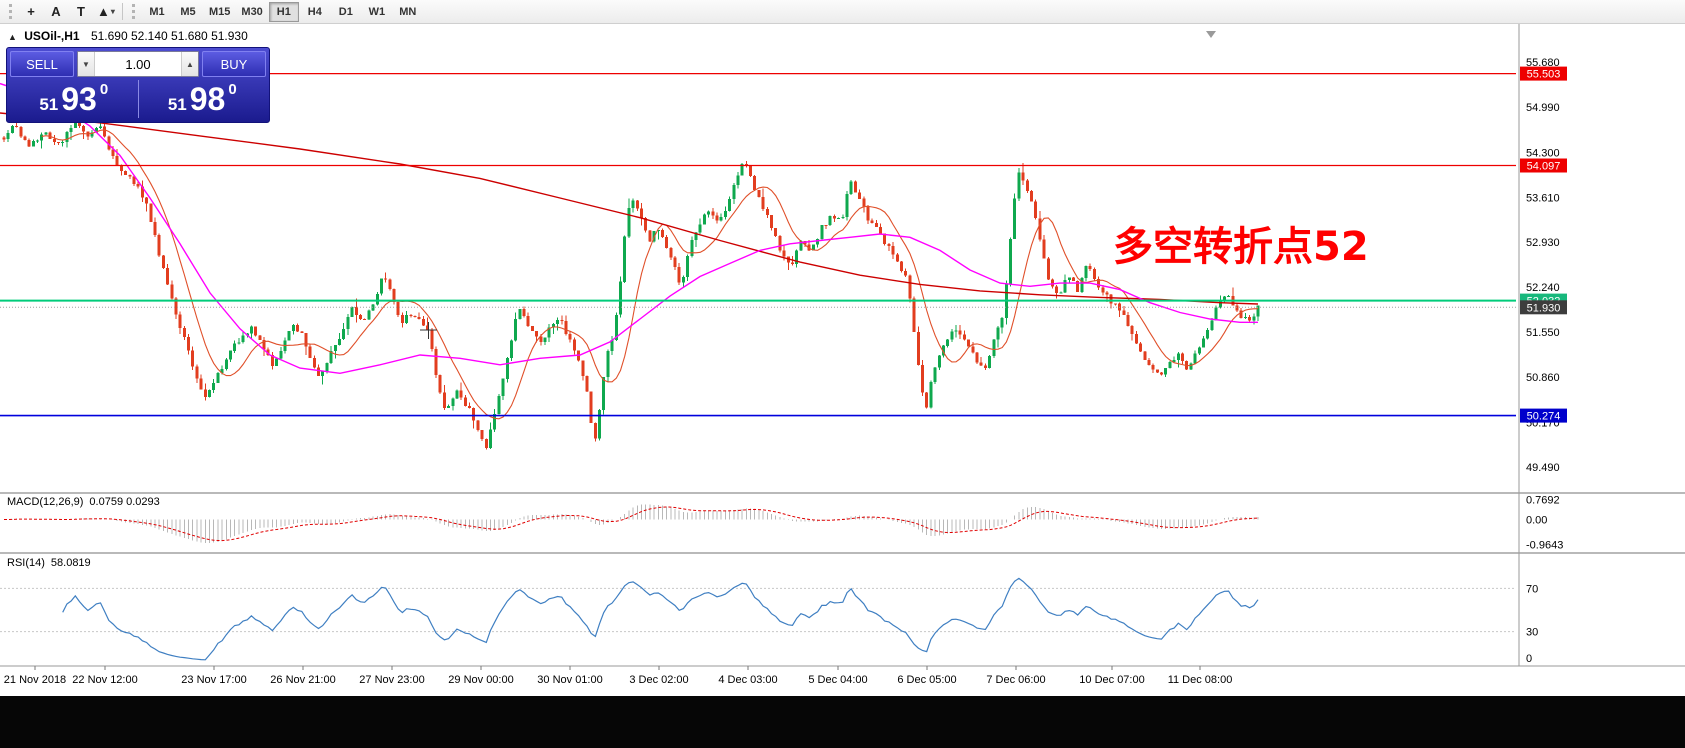 This screenshot has height=748, width=1685. What do you see at coordinates (1211, 34) in the screenshot?
I see `chart-shift-marker` at bounding box center [1211, 34].